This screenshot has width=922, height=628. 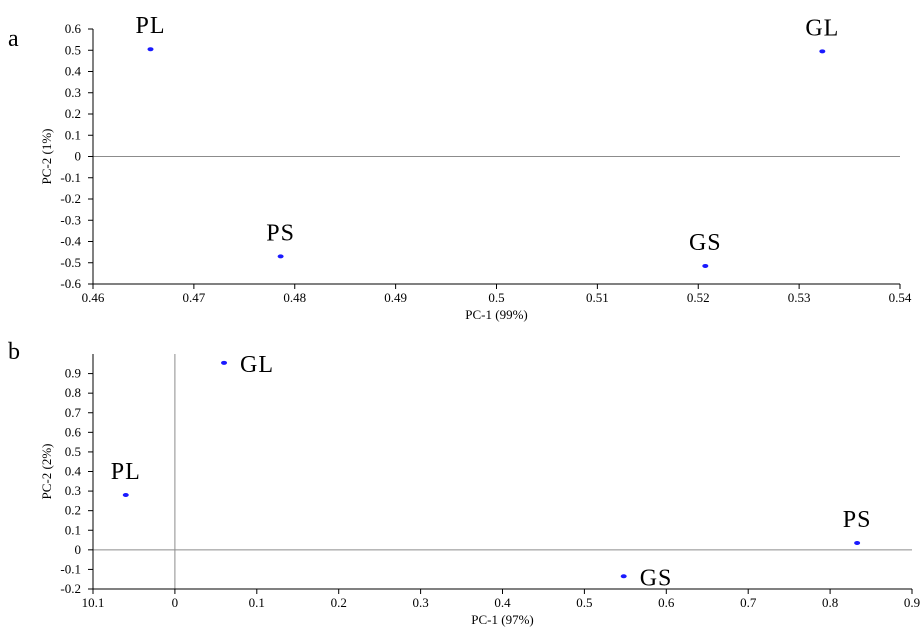 What do you see at coordinates (175, 602) in the screenshot?
I see `x-tick-label: 0` at bounding box center [175, 602].